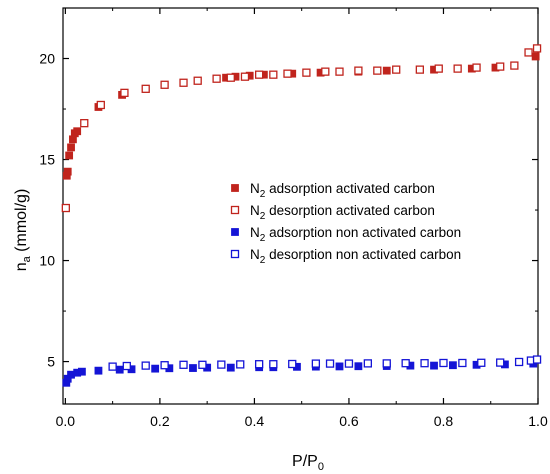 This screenshot has height=474, width=550. I want to click on x-tick-label: 0.6, so click(349, 421).